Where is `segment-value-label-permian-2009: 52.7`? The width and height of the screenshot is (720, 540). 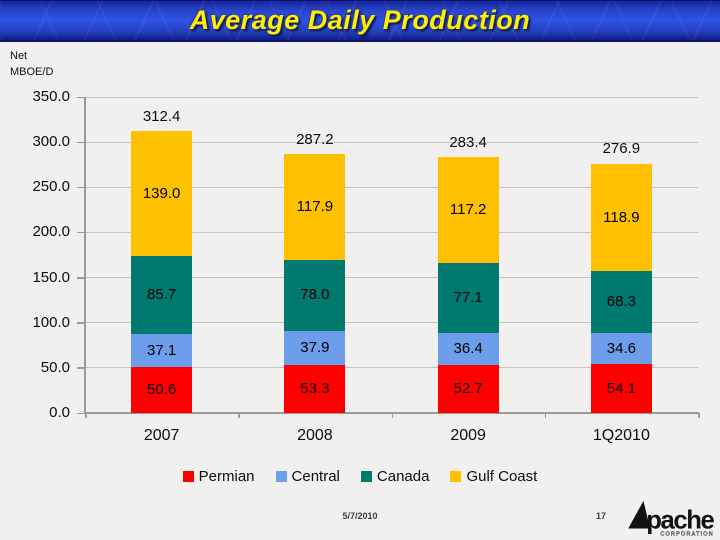
segment-value-label-permian-2009: 52.7 is located at coordinates (468, 389).